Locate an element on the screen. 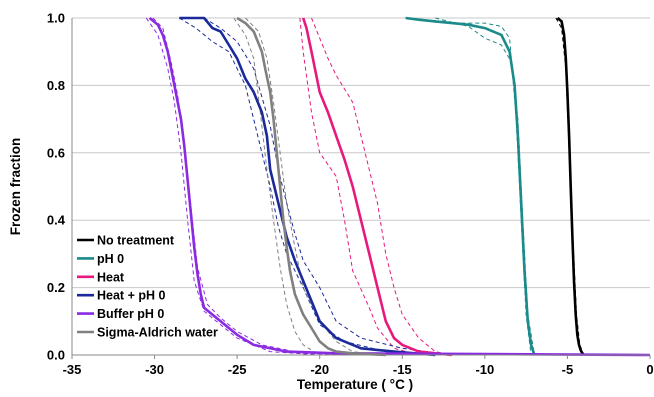 This screenshot has height=397, width=654. x-tick-label-5: -10 is located at coordinates (484, 369).